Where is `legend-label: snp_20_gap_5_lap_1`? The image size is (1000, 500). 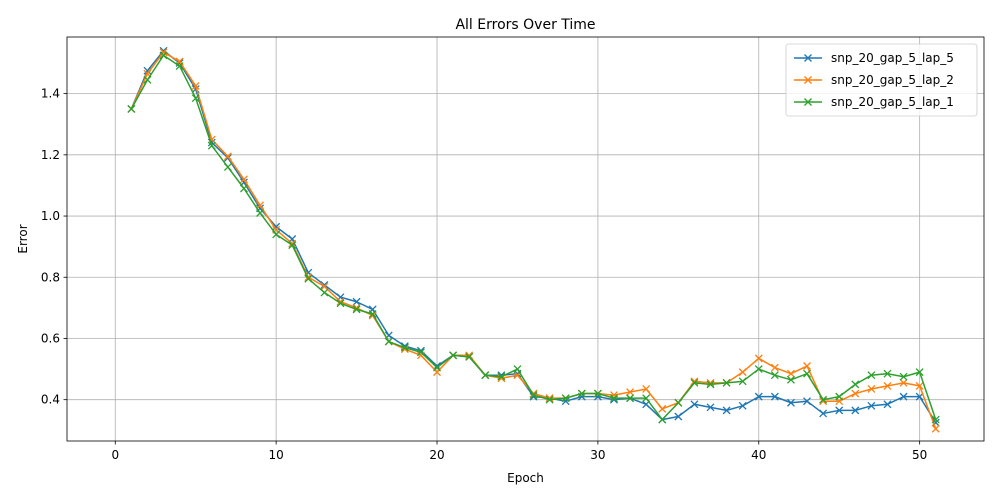
legend-label: snp_20_gap_5_lap_1 is located at coordinates (892, 102).